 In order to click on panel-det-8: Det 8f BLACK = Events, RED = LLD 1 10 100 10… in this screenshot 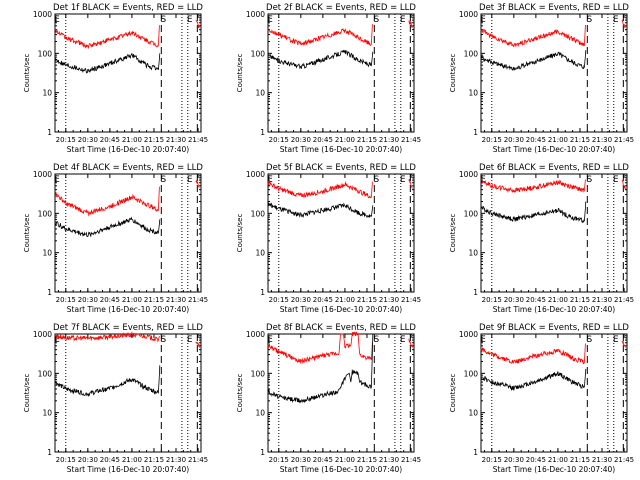, I will do `click(328, 398)`.